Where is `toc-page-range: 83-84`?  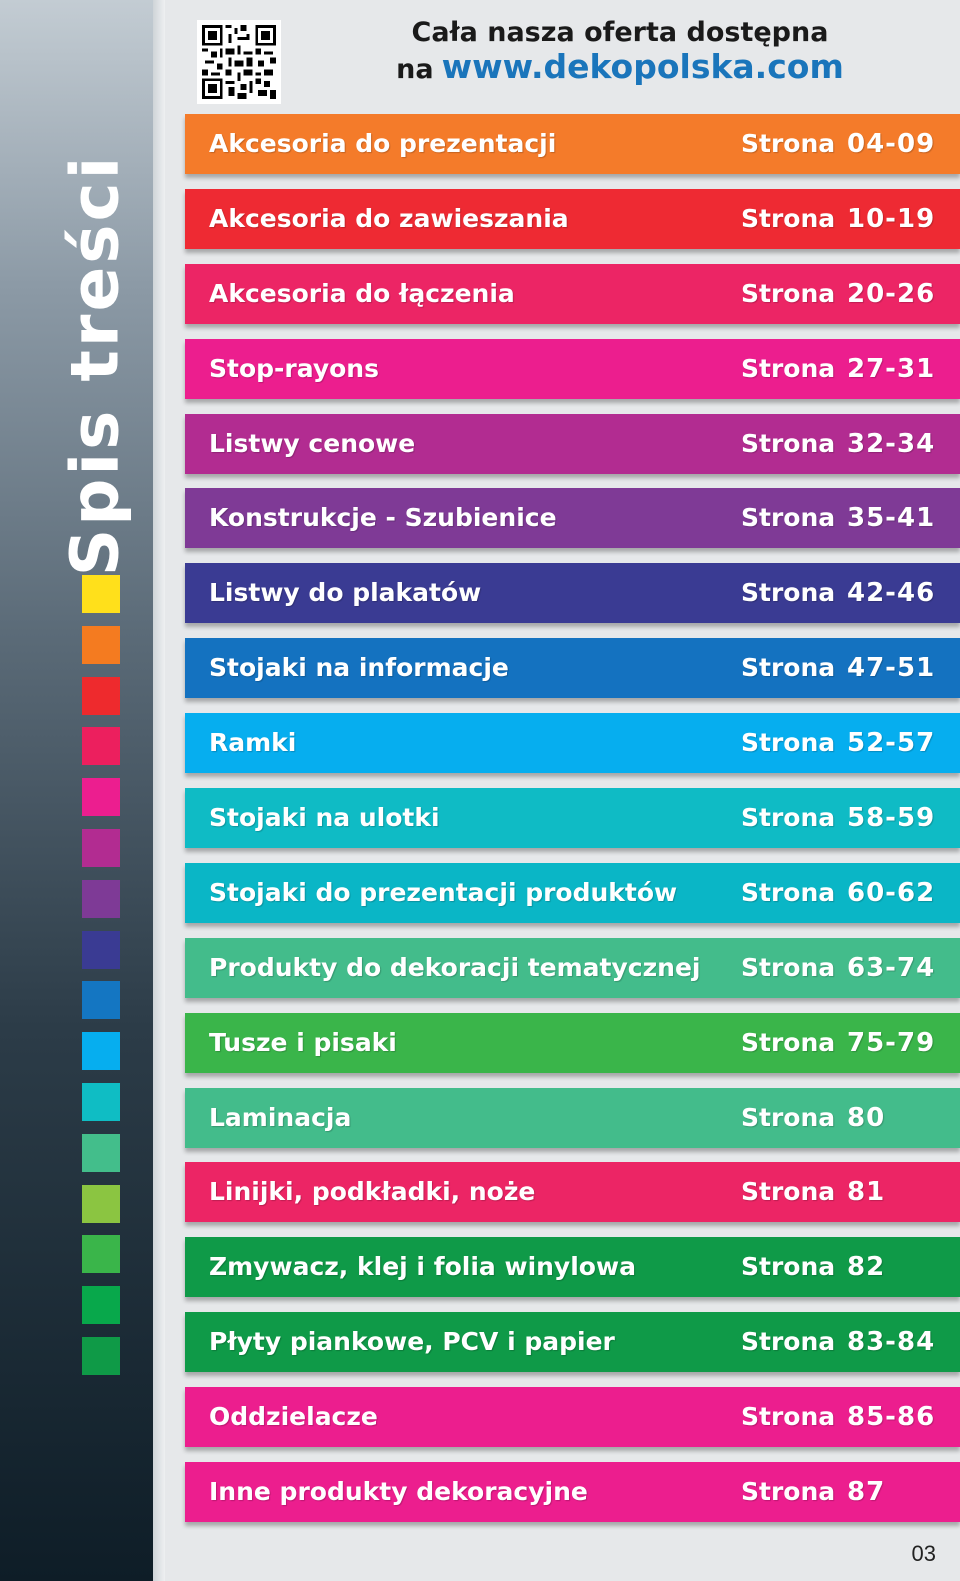 toc-page-range: 83-84 is located at coordinates (891, 1342).